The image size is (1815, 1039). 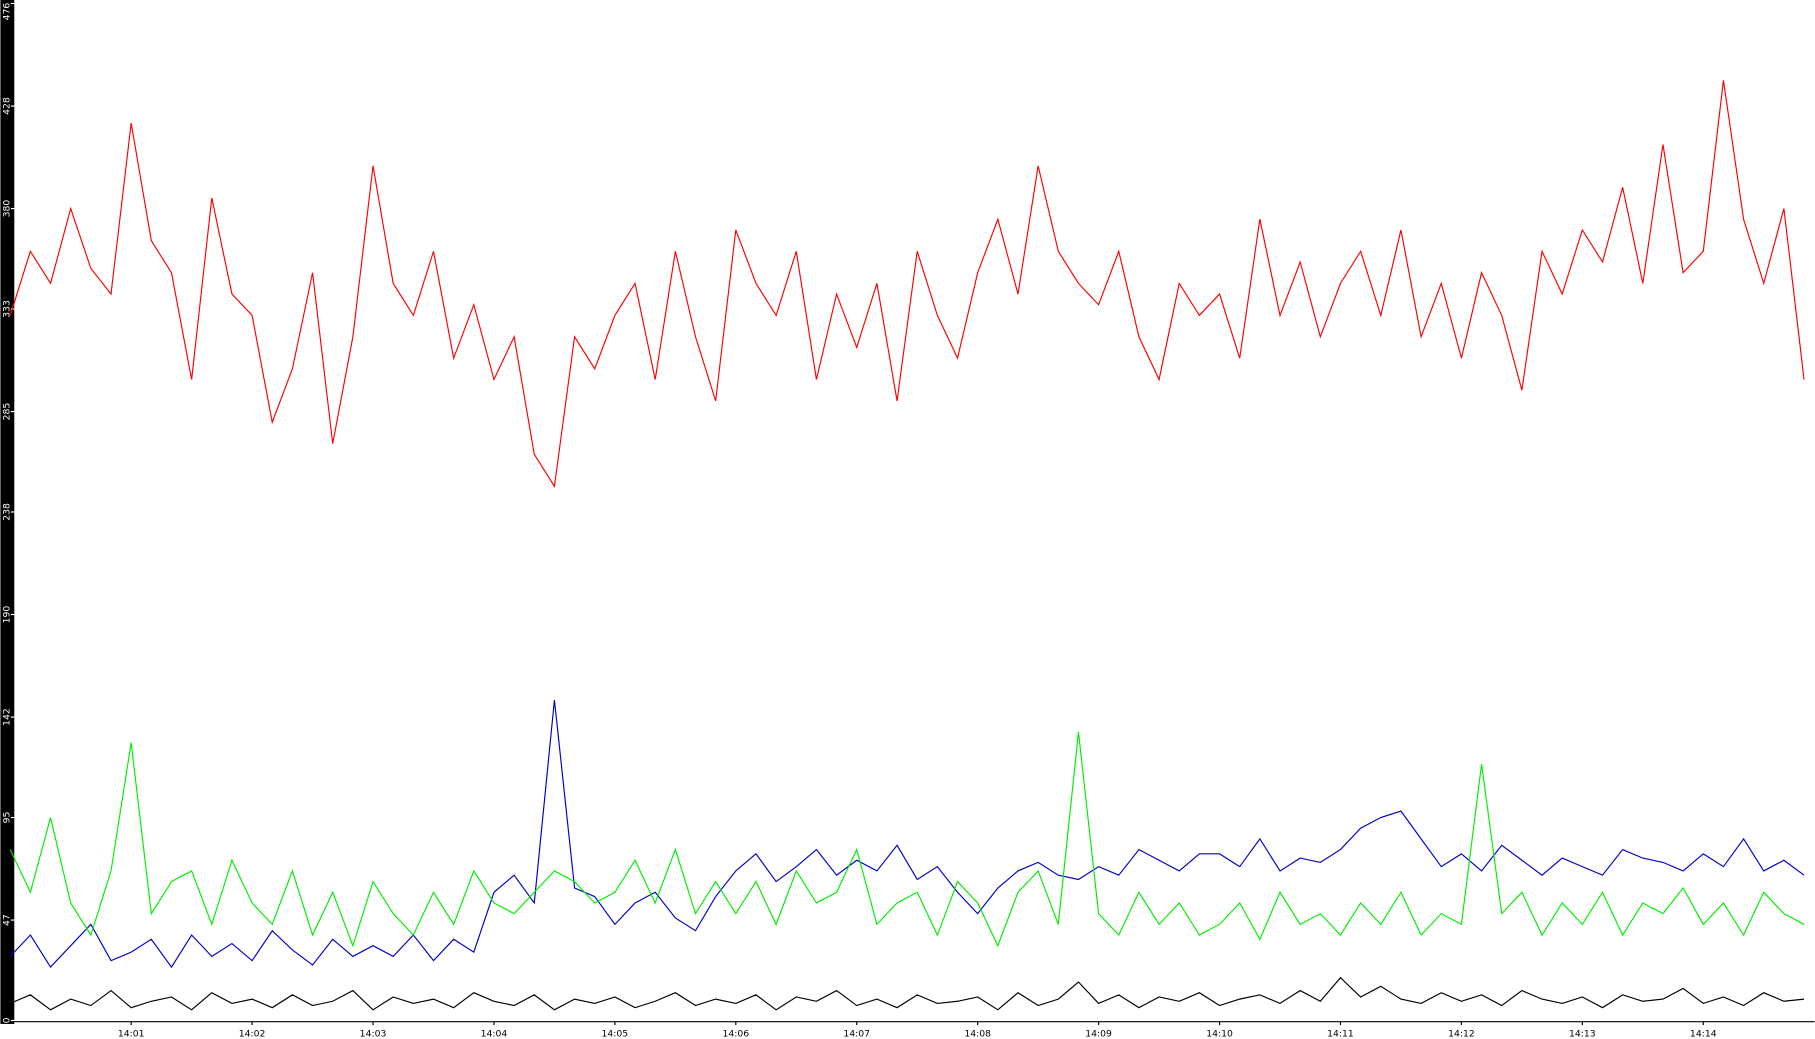 What do you see at coordinates (494, 1034) in the screenshot?
I see `x-tick-label: 14:04` at bounding box center [494, 1034].